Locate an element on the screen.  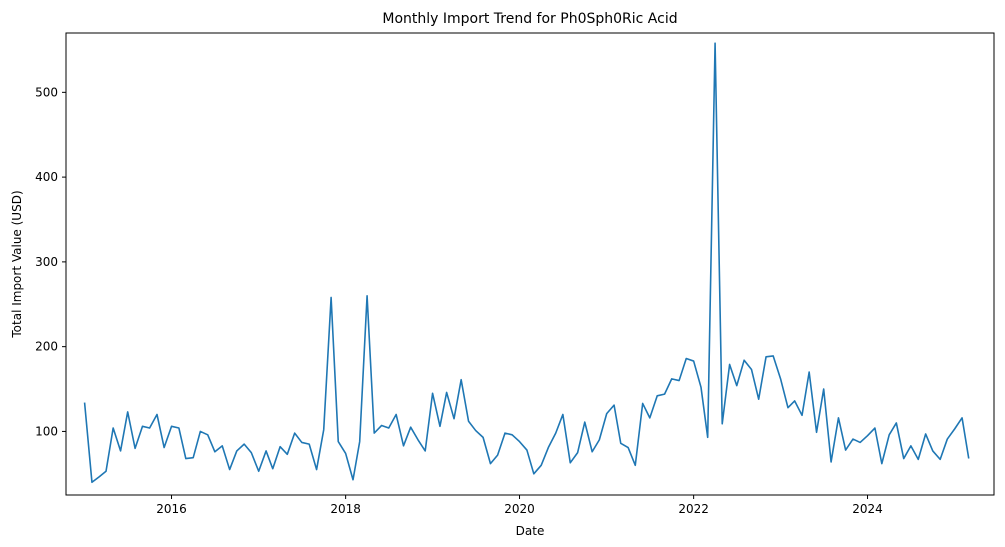
y-axis-label: Total Import Value (USD) is located at coordinates (17, 264).